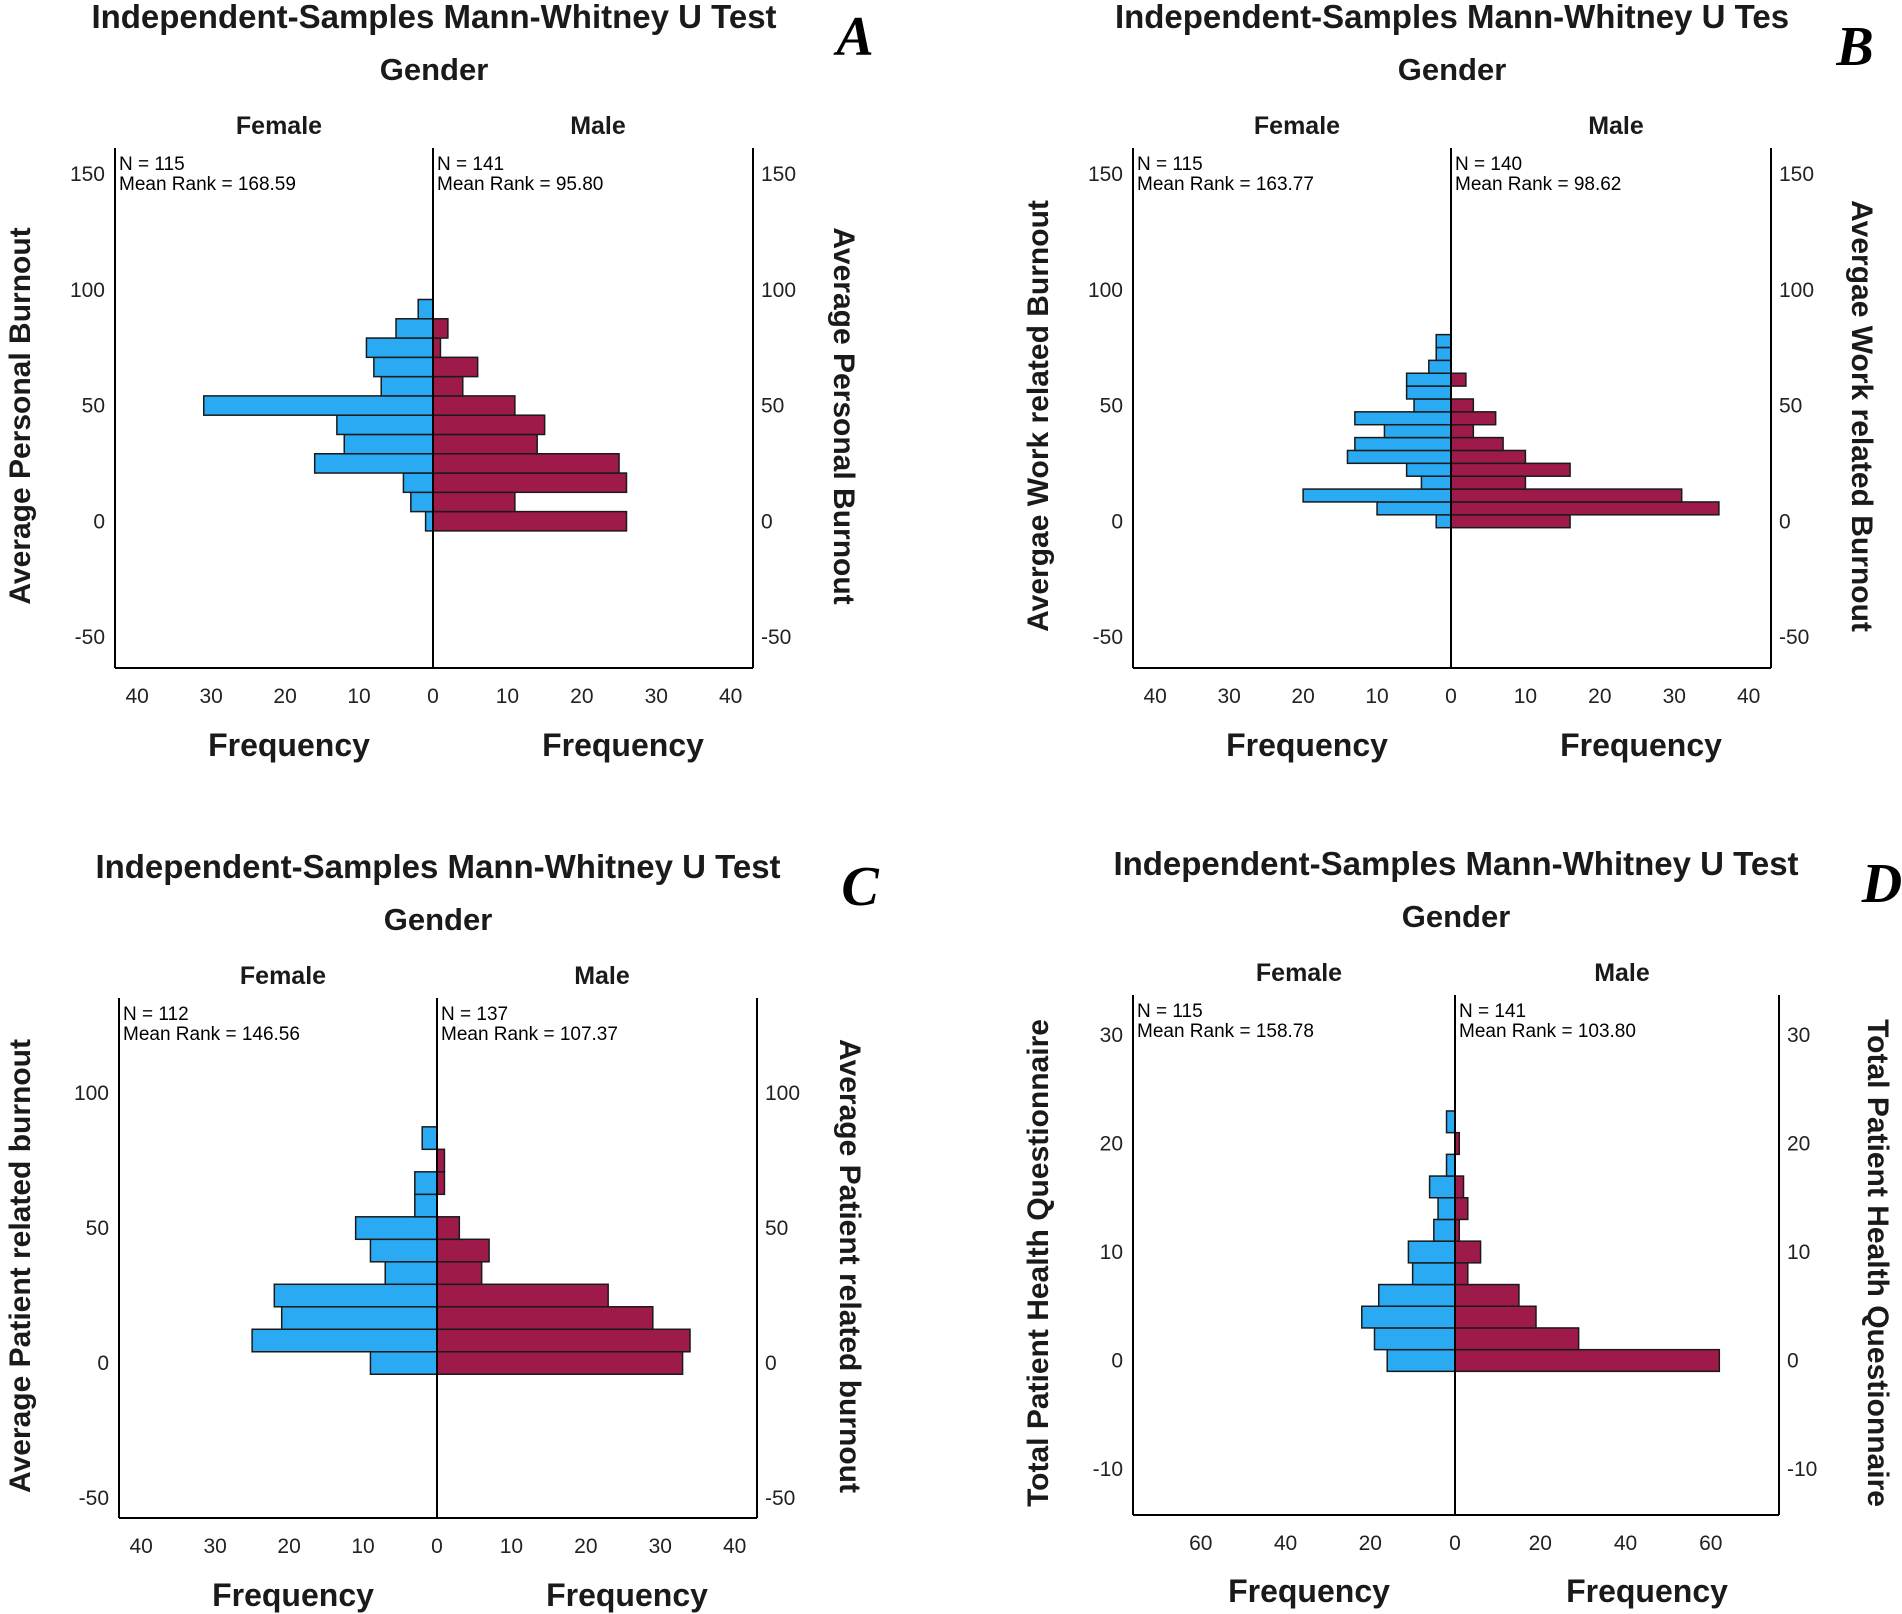 The image size is (1902, 1614). I want to click on y-tick-label-right: 20, so click(1798, 1144).